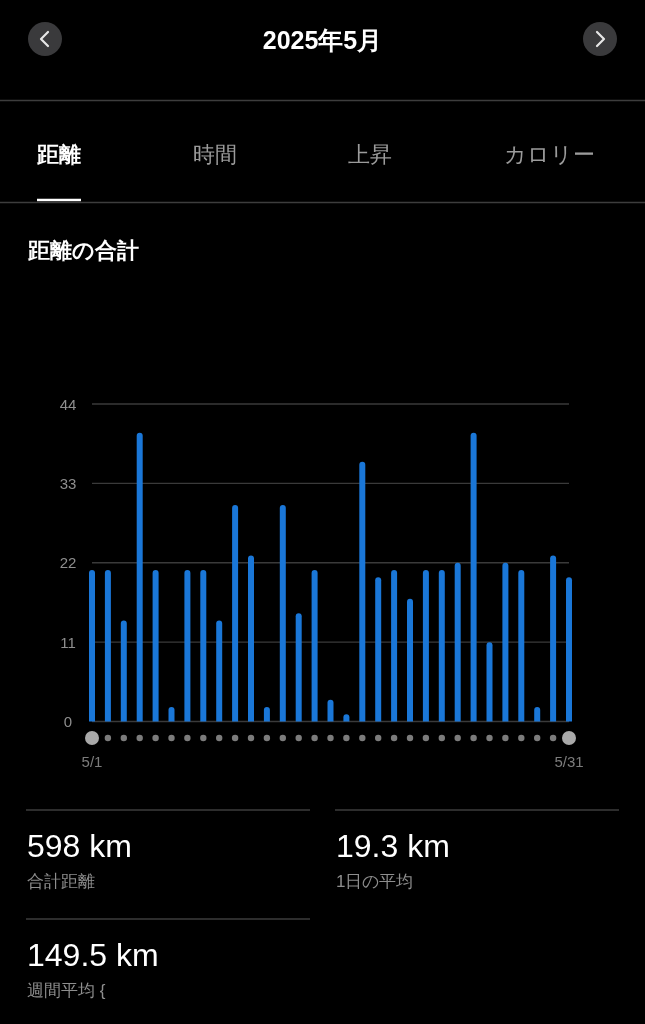 This screenshot has height=1024, width=645. What do you see at coordinates (375, 881) in the screenshot?
I see `text: 1日の平均` at bounding box center [375, 881].